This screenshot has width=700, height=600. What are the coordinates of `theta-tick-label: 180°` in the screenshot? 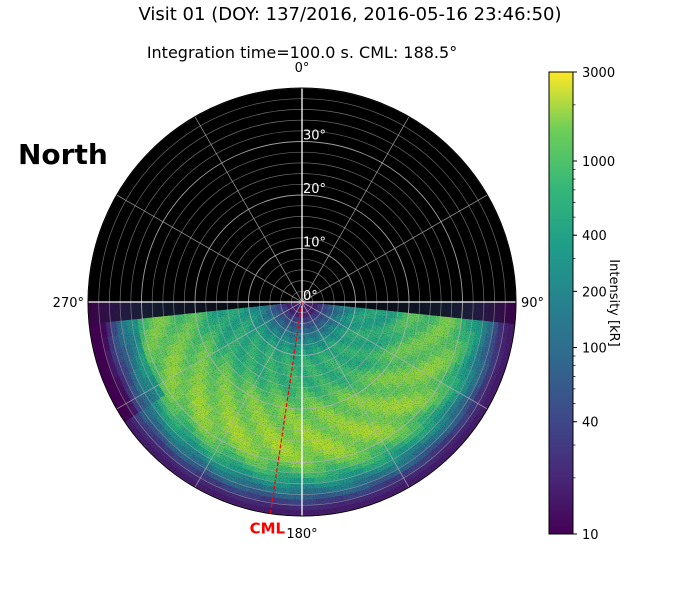 It's located at (301, 534).